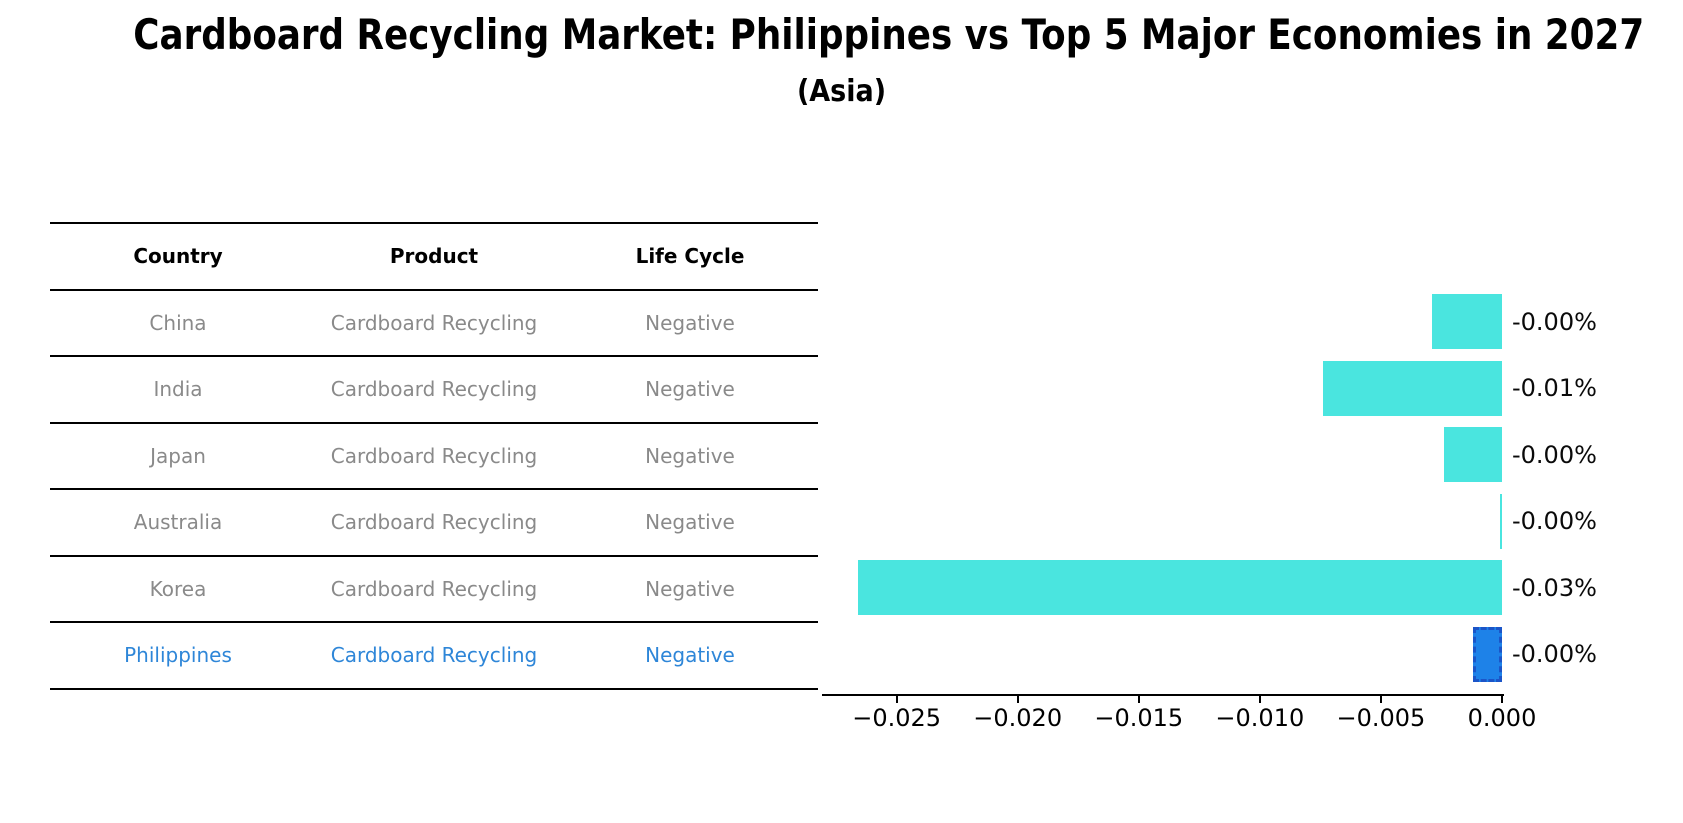  Describe the element at coordinates (1554, 388) in the screenshot. I see `bar-value-label-india: -0.01%` at that location.